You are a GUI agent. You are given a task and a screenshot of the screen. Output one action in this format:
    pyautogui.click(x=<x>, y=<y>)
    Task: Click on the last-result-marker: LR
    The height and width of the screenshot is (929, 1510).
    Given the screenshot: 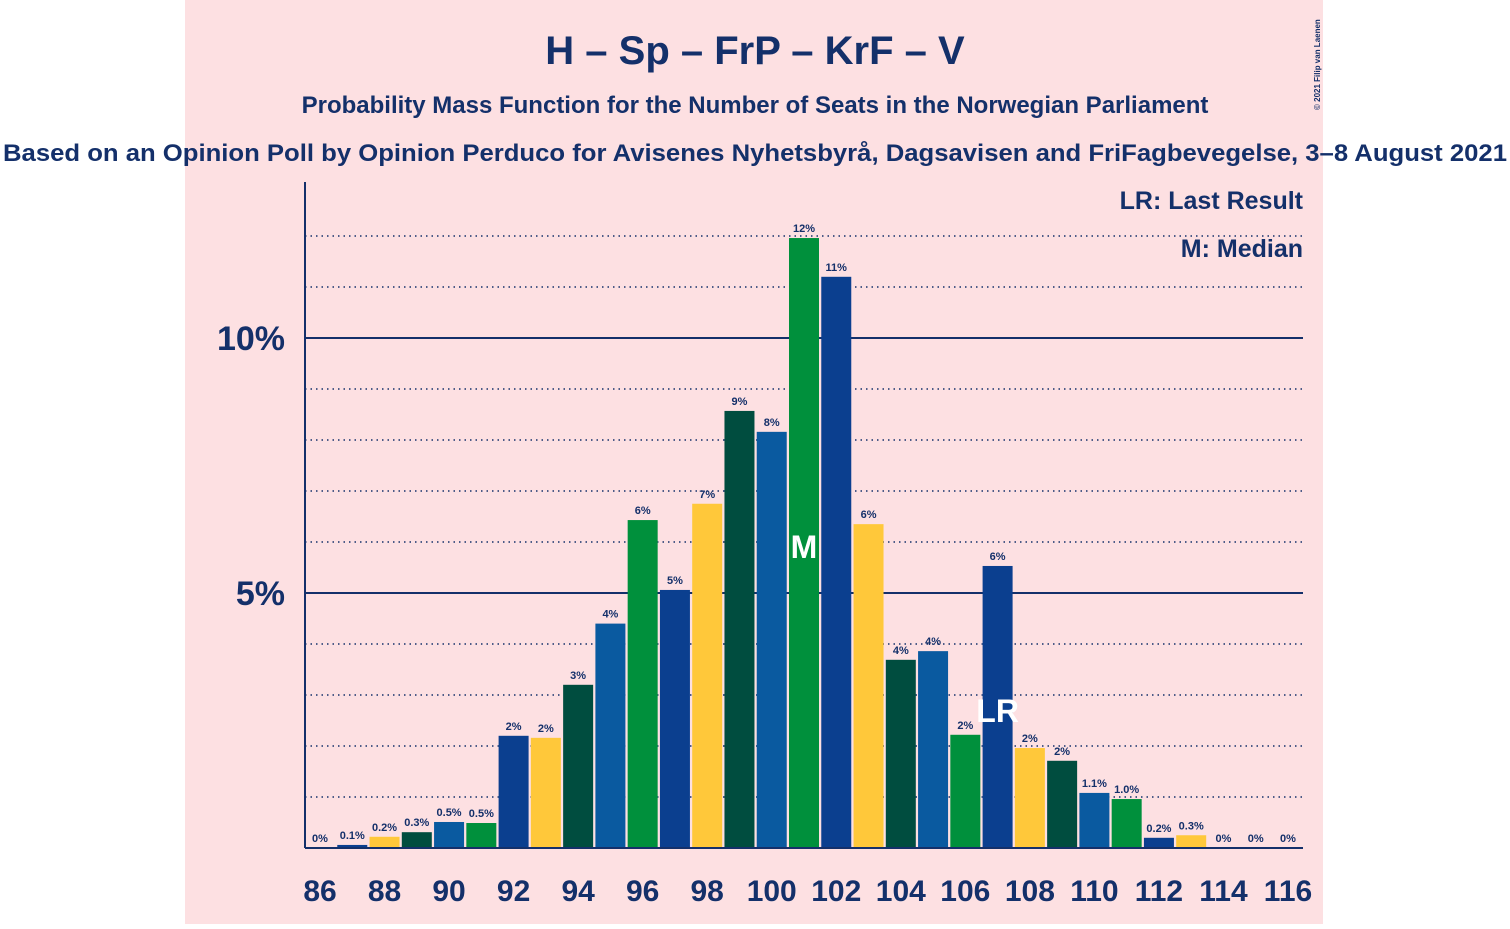 What is the action you would take?
    pyautogui.click(x=997, y=711)
    